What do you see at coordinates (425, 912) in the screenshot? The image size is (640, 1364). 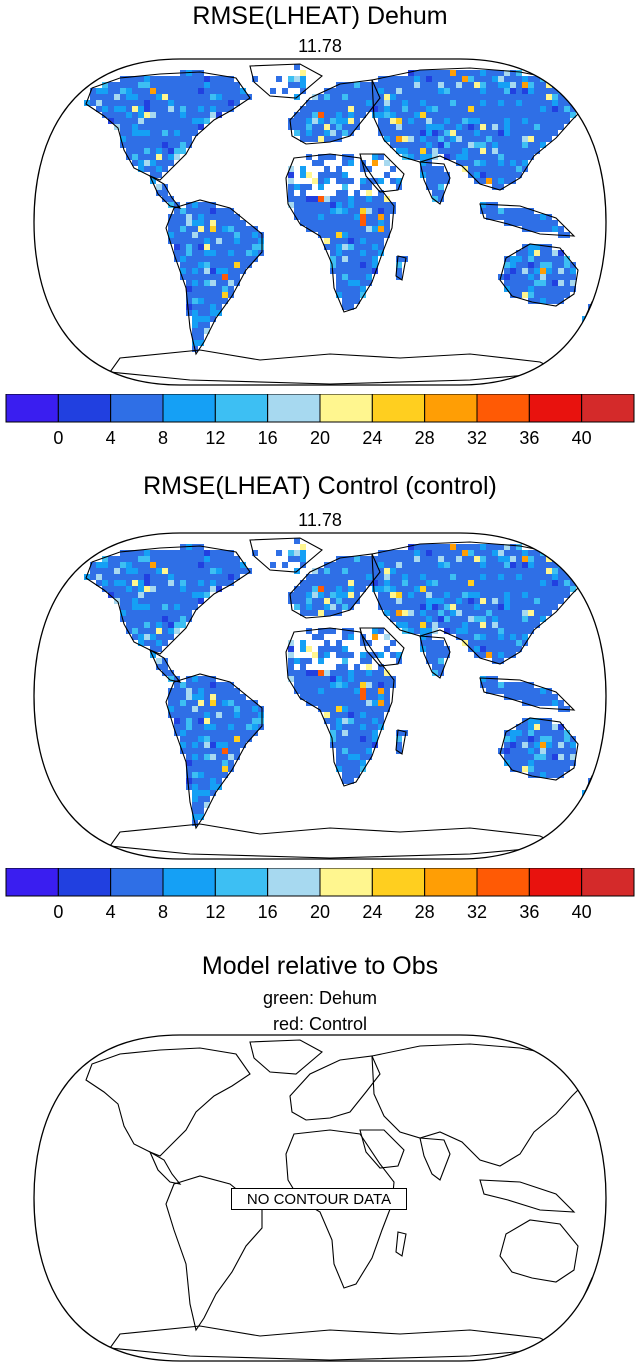 I see `colorbar-label: 28` at bounding box center [425, 912].